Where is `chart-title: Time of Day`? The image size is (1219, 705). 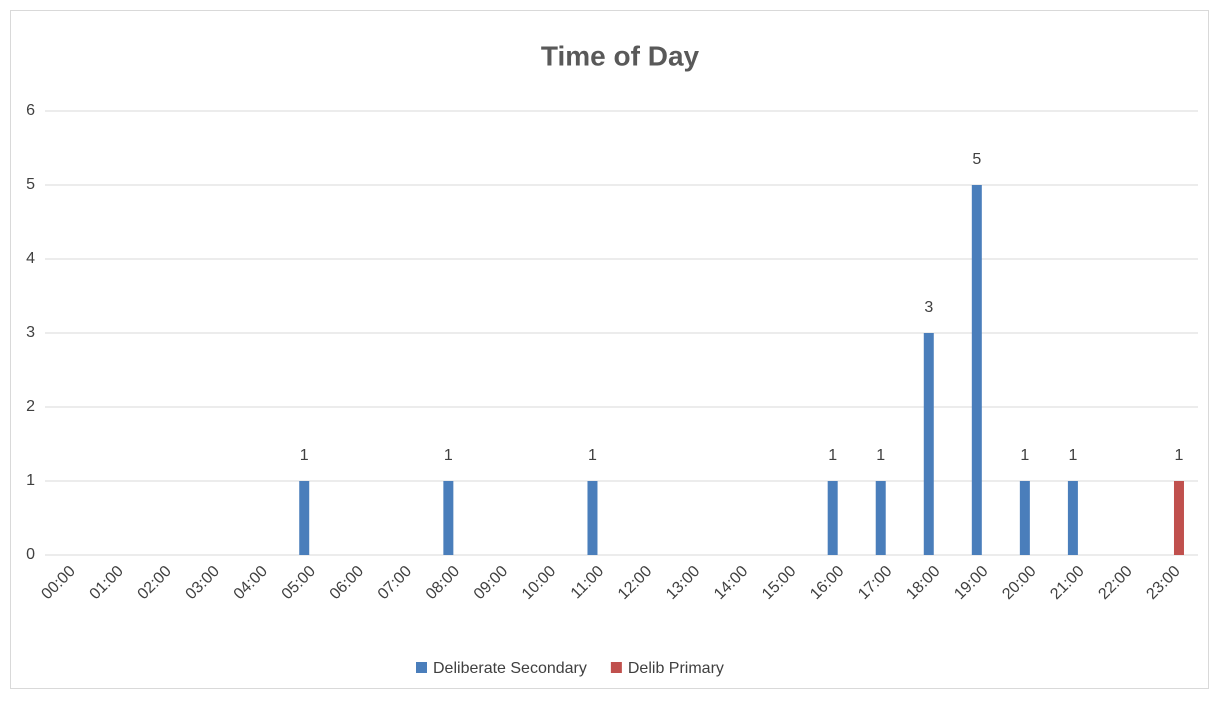 chart-title: Time of Day is located at coordinates (620, 55).